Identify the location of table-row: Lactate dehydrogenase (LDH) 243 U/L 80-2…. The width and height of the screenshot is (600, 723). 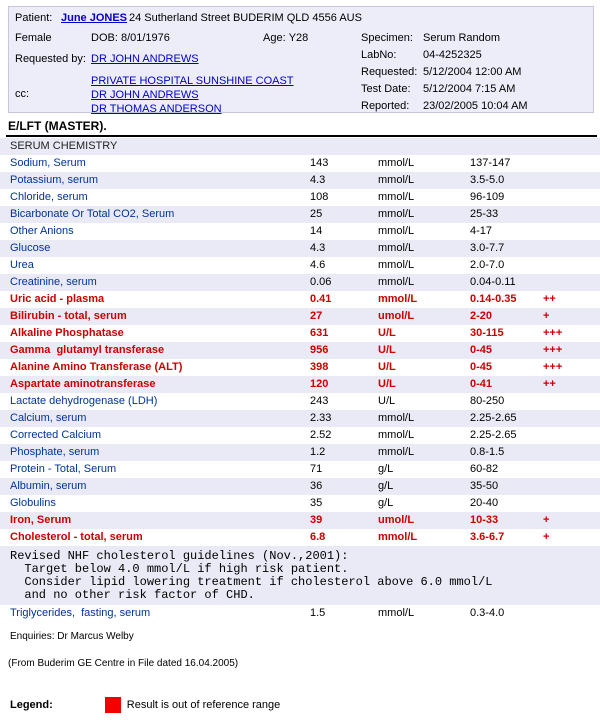
(300, 401).